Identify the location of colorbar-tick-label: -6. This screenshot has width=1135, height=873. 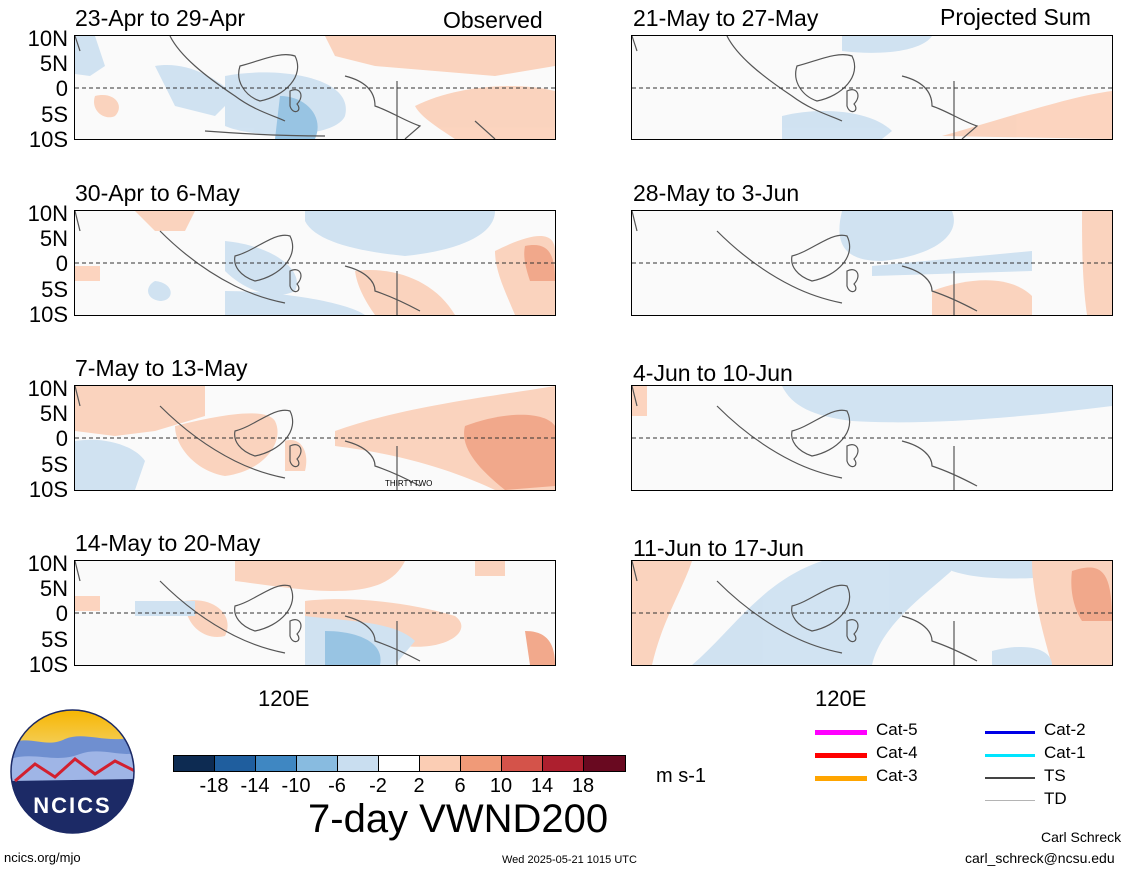
(337, 786).